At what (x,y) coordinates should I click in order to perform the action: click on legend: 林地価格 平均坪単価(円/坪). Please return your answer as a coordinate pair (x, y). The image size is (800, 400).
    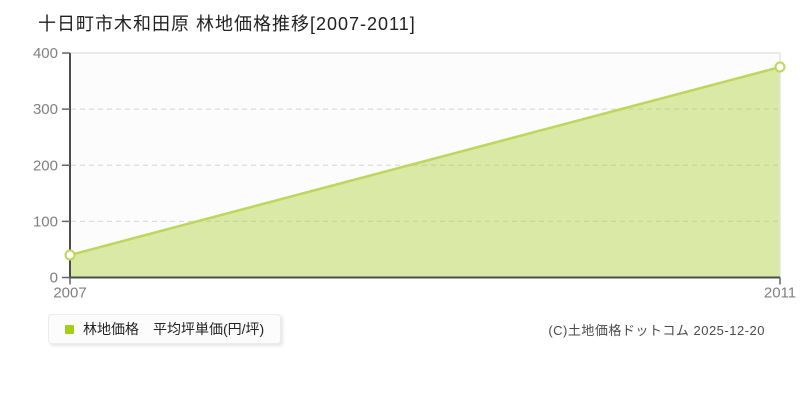
    Looking at the image, I should click on (165, 329).